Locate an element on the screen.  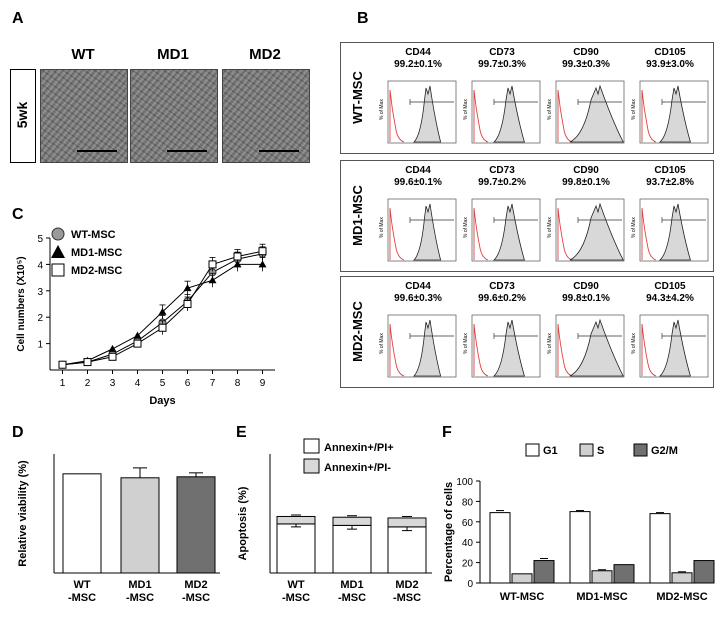
legend-label: MD1-MSC is located at coordinates (96, 253).